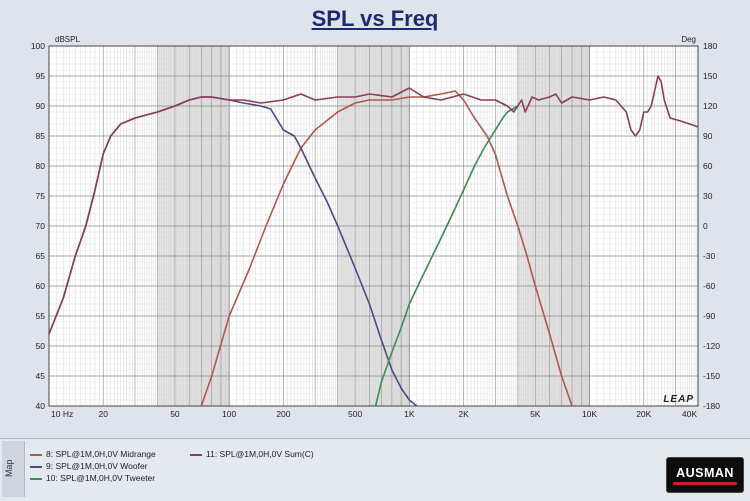  Describe the element at coordinates (67, 39) in the screenshot. I see `y-axis-label: dBSPL` at that location.